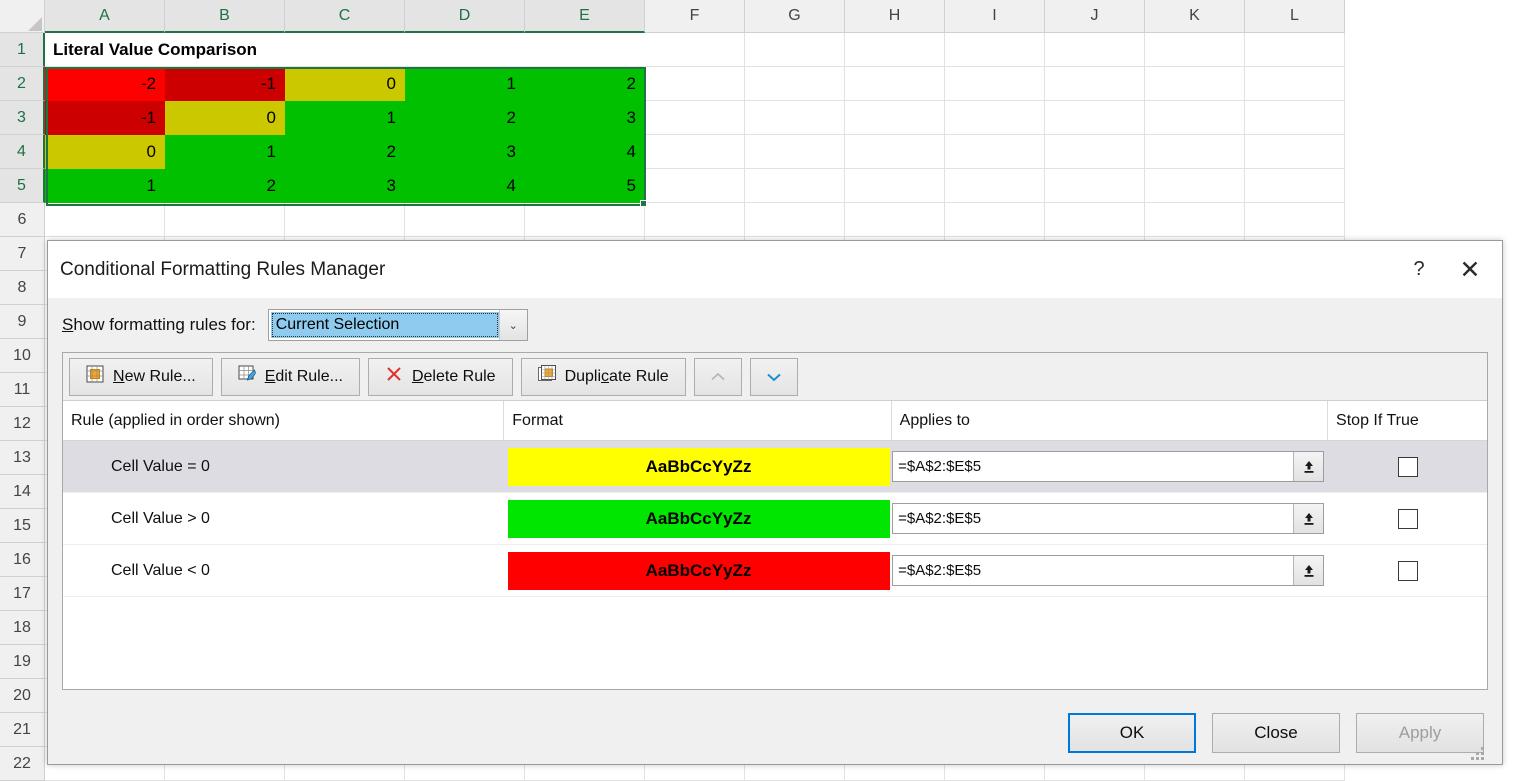 The width and height of the screenshot is (1515, 781). What do you see at coordinates (465, 152) in the screenshot?
I see `cell-d4: 3` at bounding box center [465, 152].